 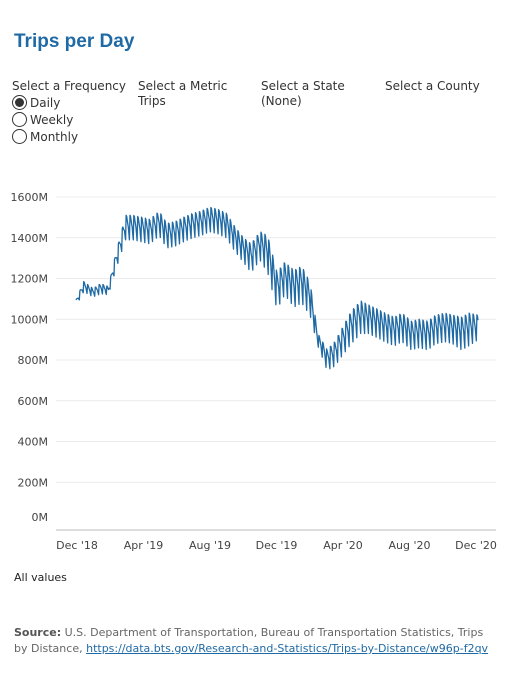 What do you see at coordinates (182, 94) in the screenshot?
I see `metric-filter: Select a Metric Trips` at bounding box center [182, 94].